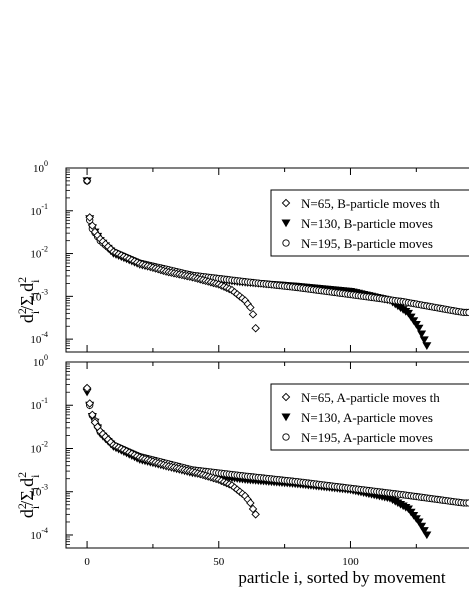 Image resolution: width=469 pixels, height=607 pixels. What do you see at coordinates (28, 300) in the screenshot?
I see `y-axis-label-top: d2i/Σid2i` at bounding box center [28, 300].